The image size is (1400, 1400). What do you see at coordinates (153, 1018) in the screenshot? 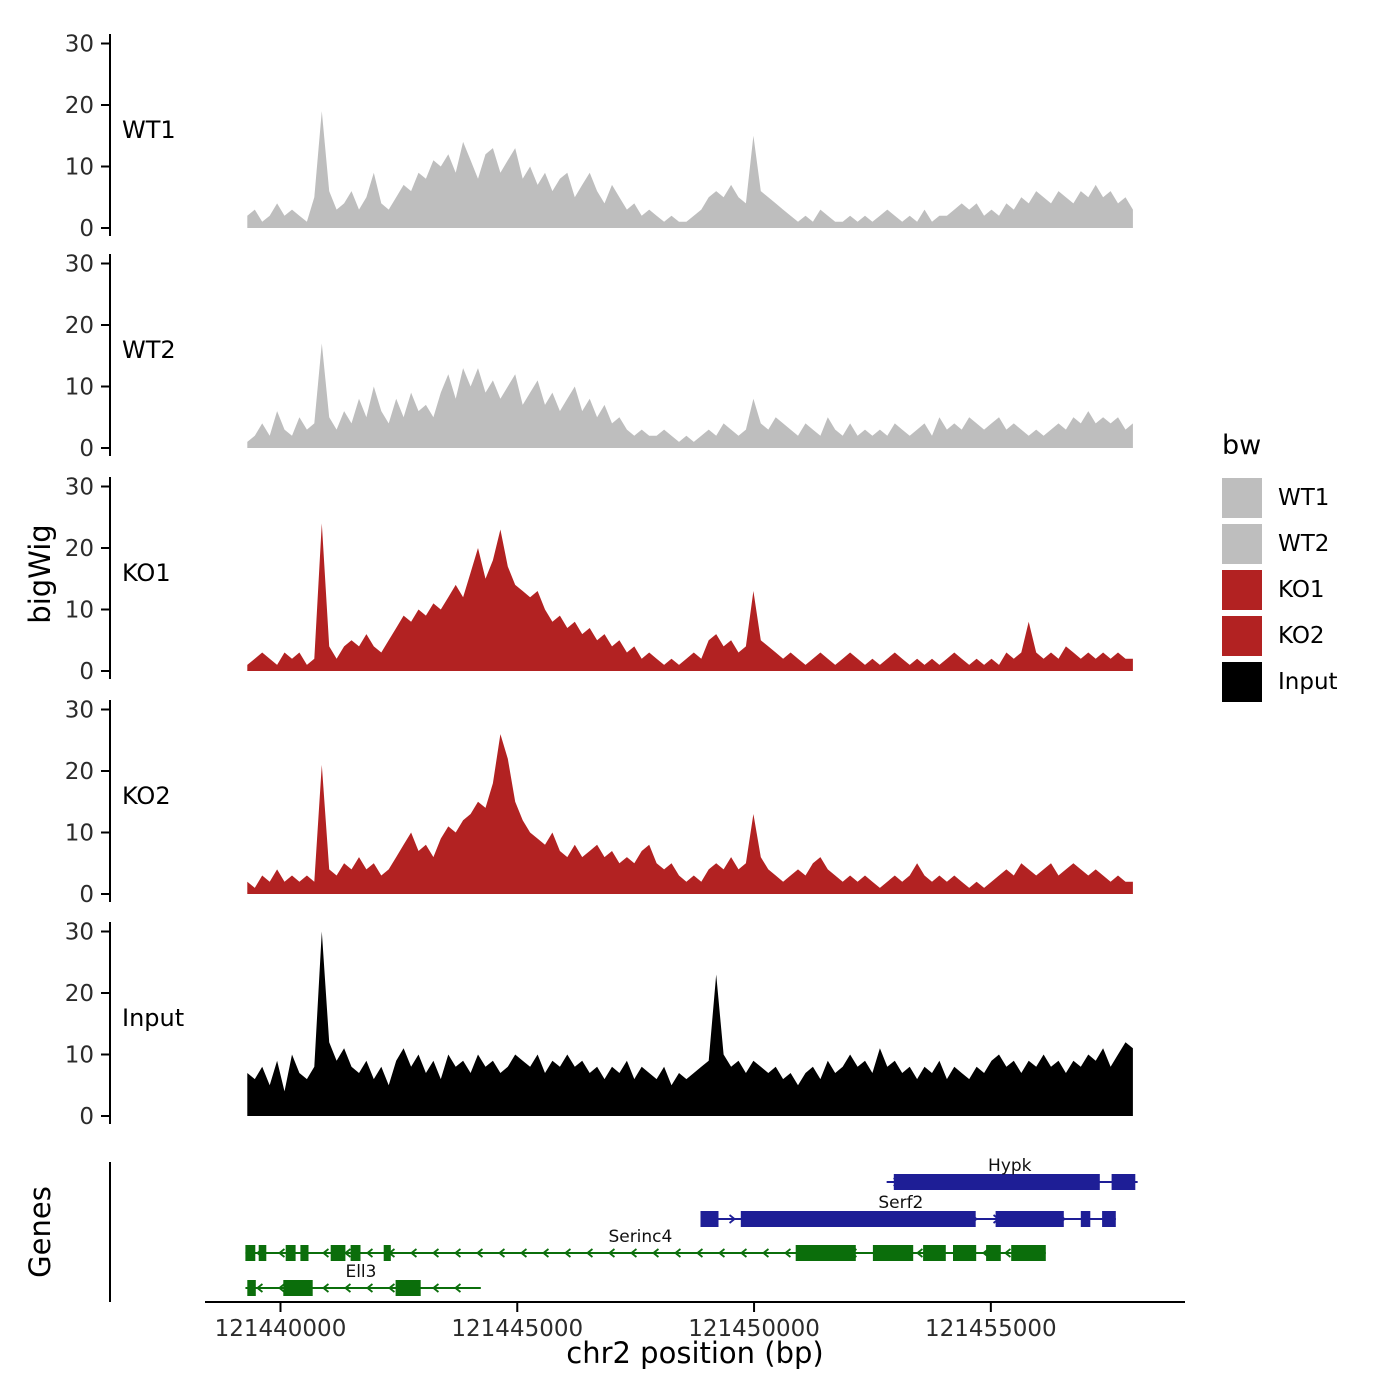
I see `track-label-input: Input` at bounding box center [153, 1018].